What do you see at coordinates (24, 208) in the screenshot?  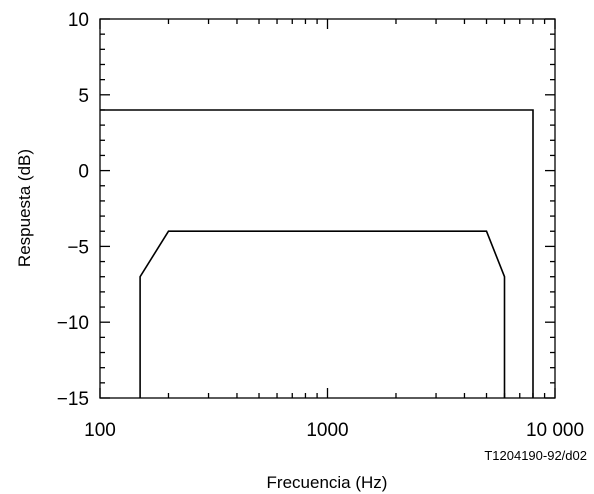 I see `y-axis-title: Respuesta (dB)` at bounding box center [24, 208].